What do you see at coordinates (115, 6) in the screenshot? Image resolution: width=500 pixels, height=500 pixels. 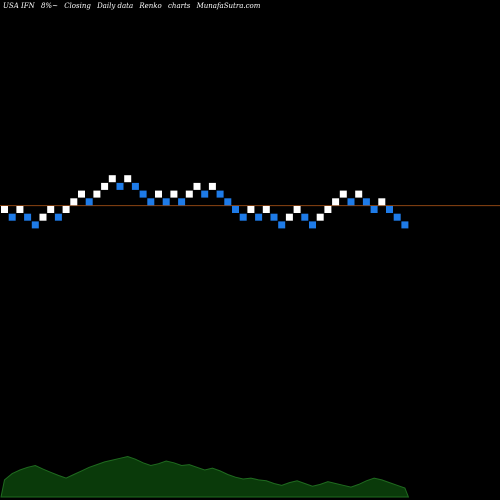 I see `daily-data-label: Daily data` at bounding box center [115, 6].